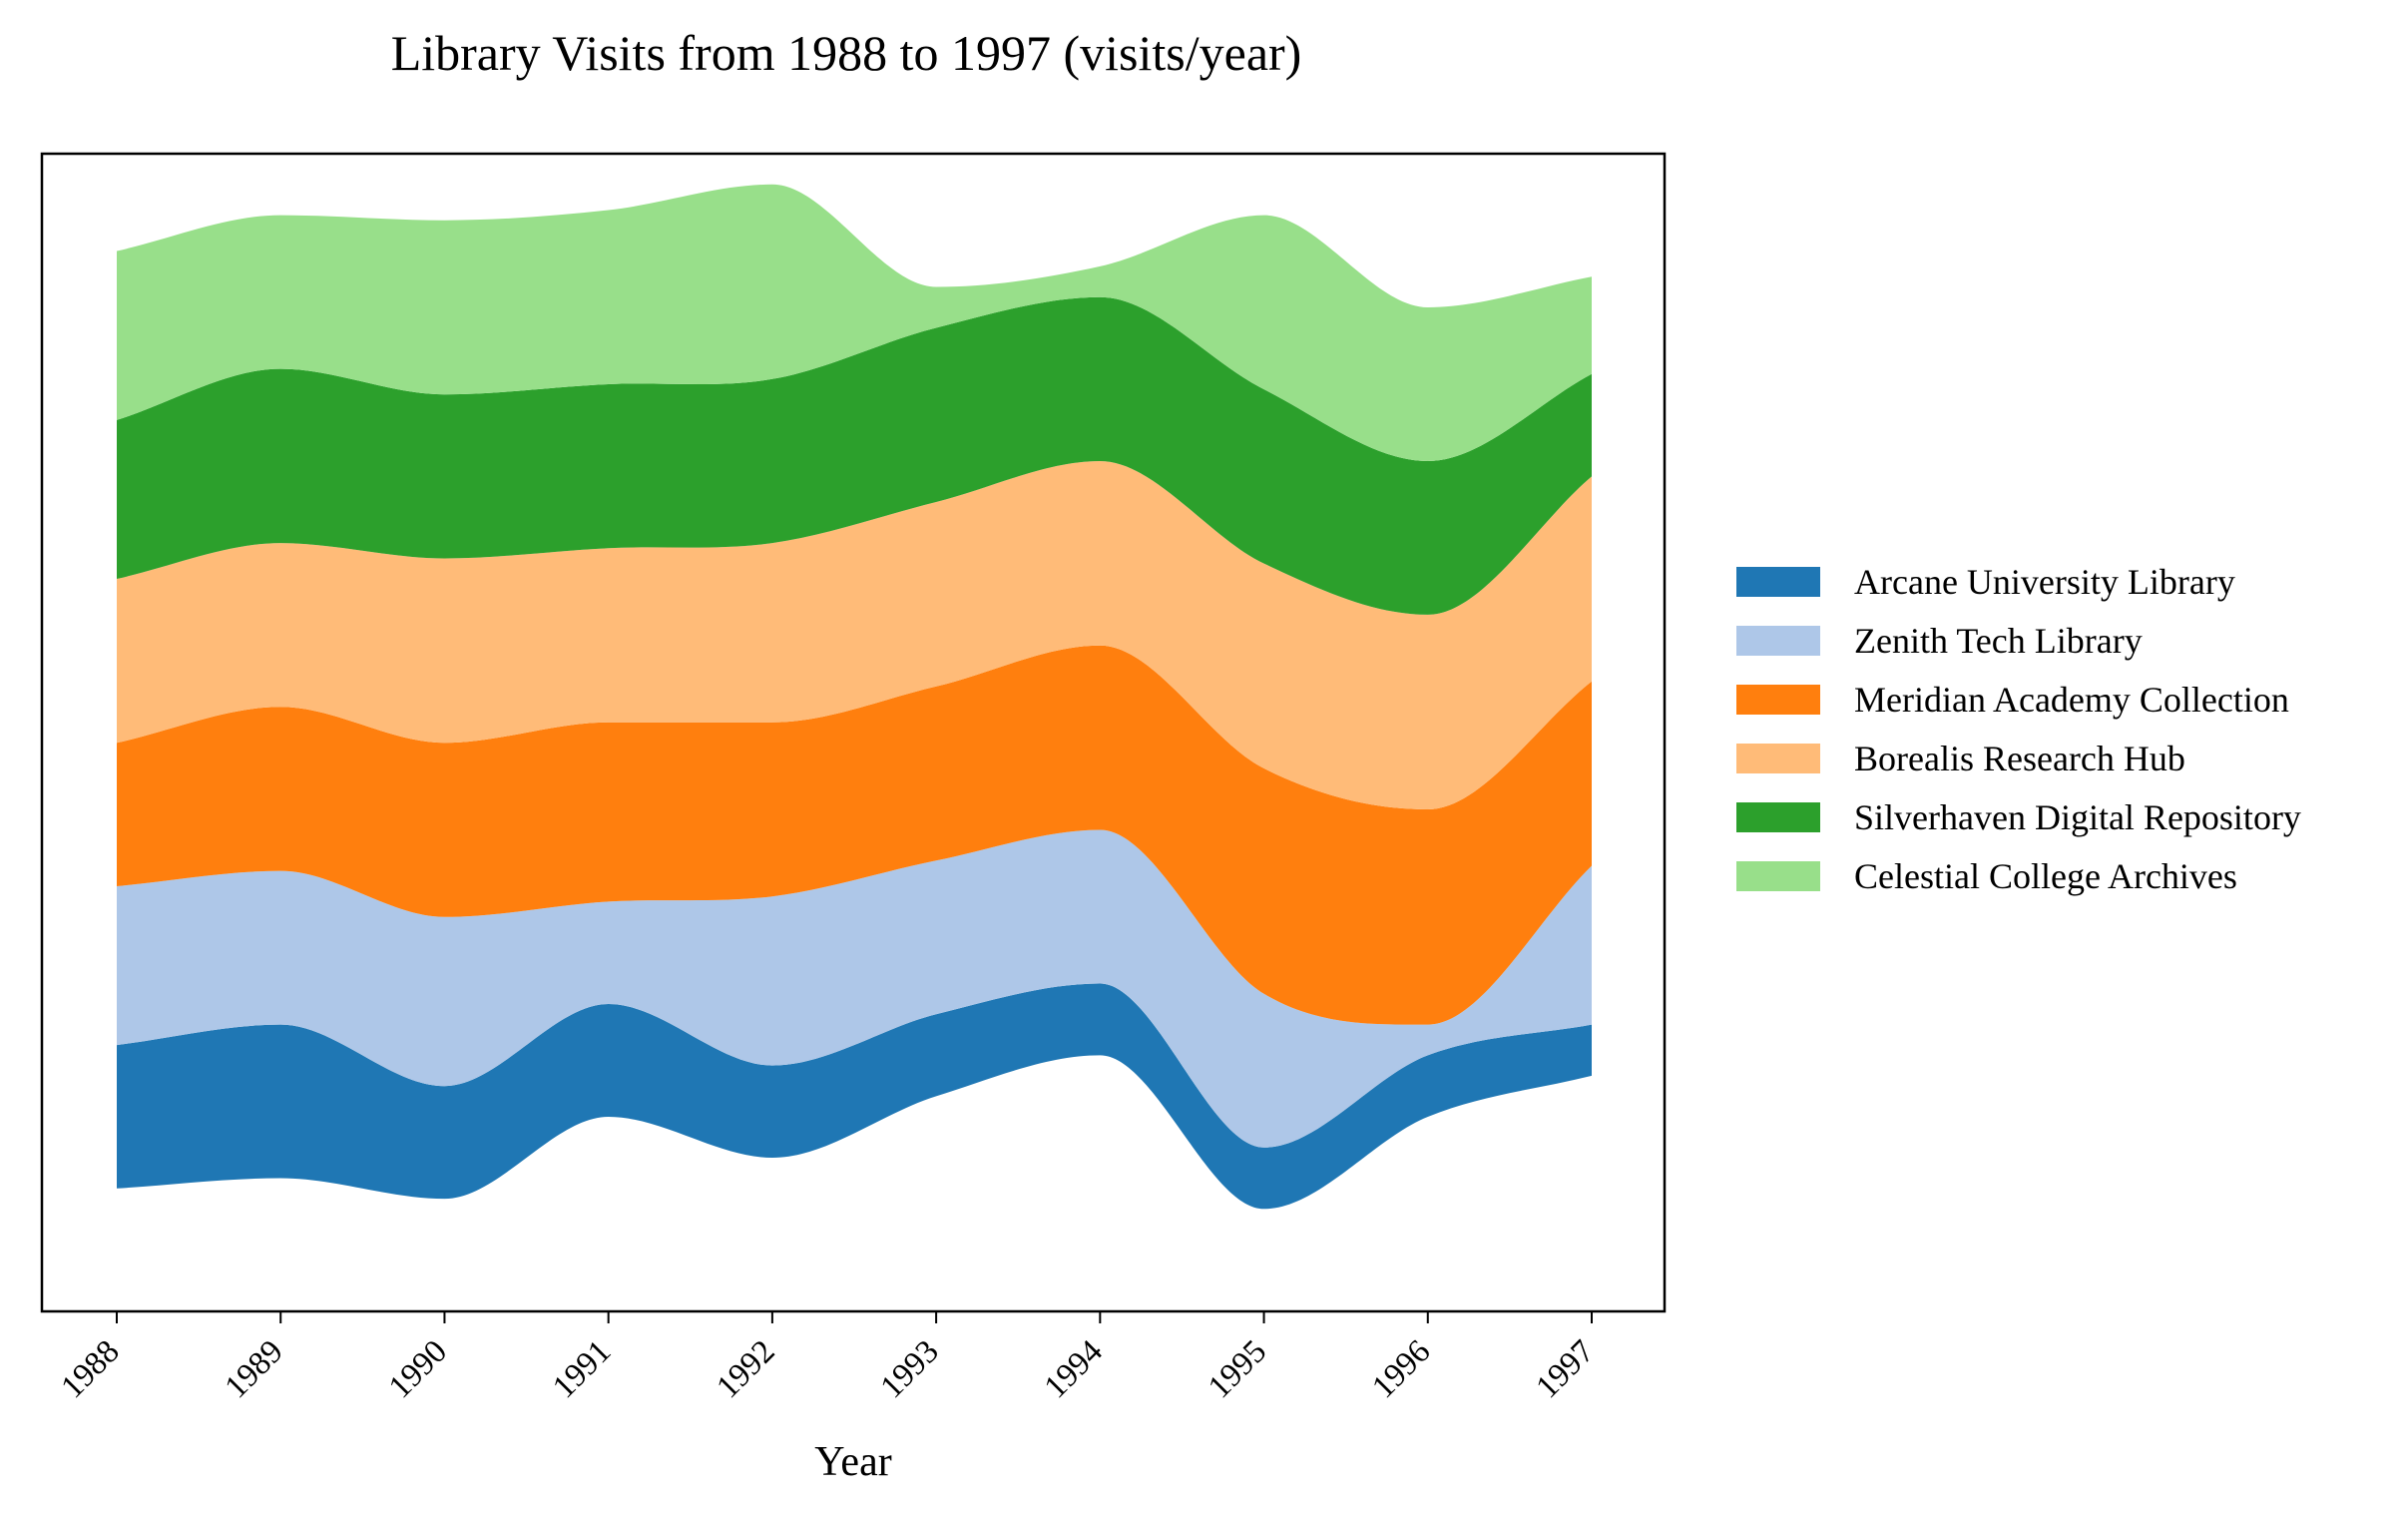  I want to click on legend-swatch-arcane-university-library, so click(1778, 582).